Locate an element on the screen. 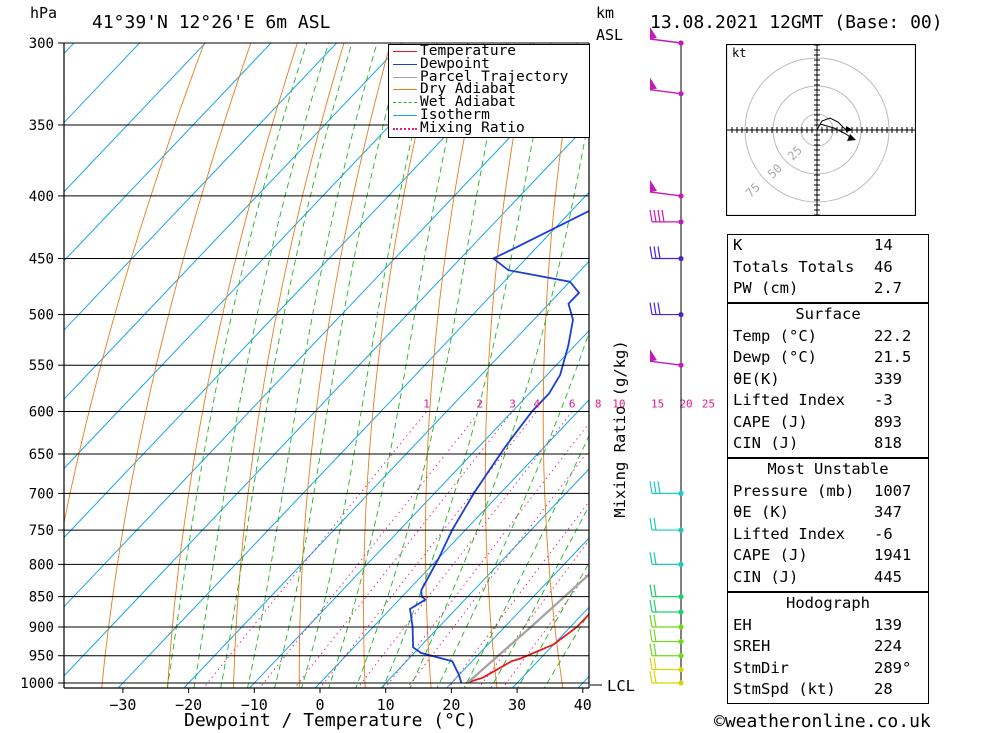 The width and height of the screenshot is (1000, 733). hodograph-params-title: Hodograph is located at coordinates (828, 603).